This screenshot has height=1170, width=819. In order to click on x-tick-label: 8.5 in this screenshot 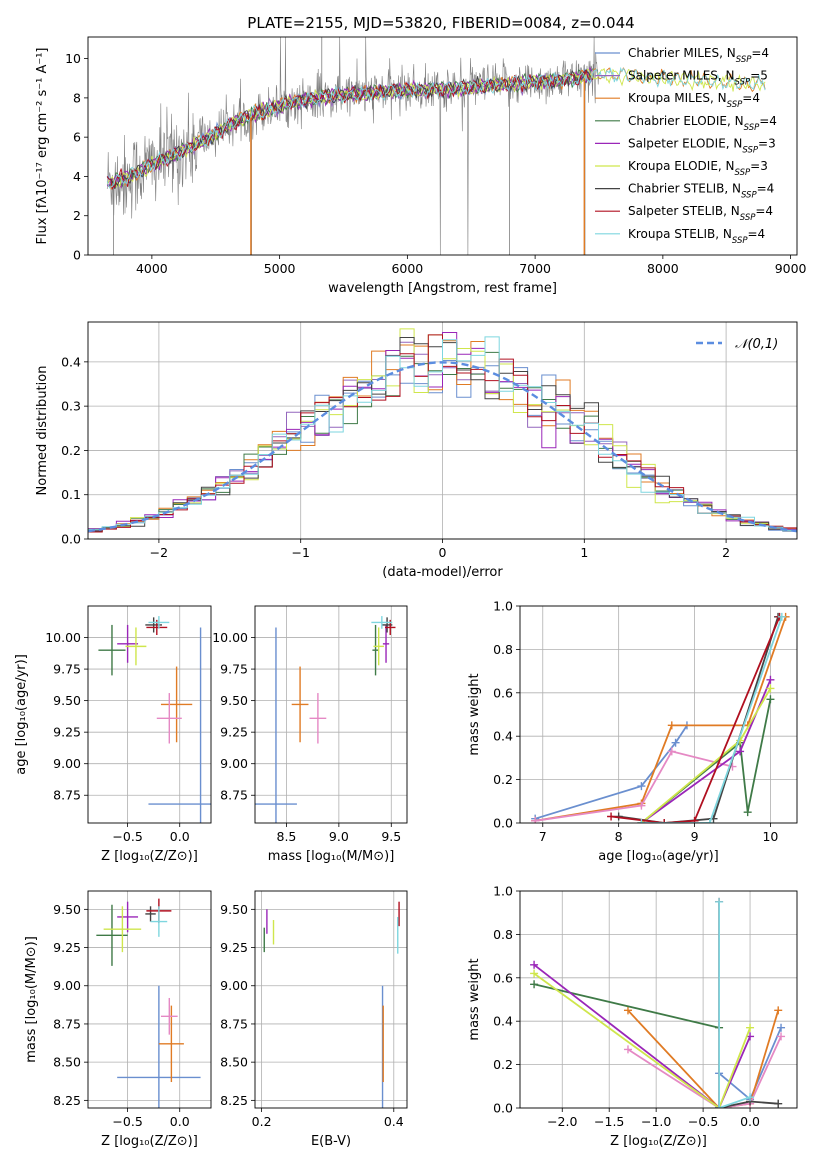, I will do `click(287, 836)`.